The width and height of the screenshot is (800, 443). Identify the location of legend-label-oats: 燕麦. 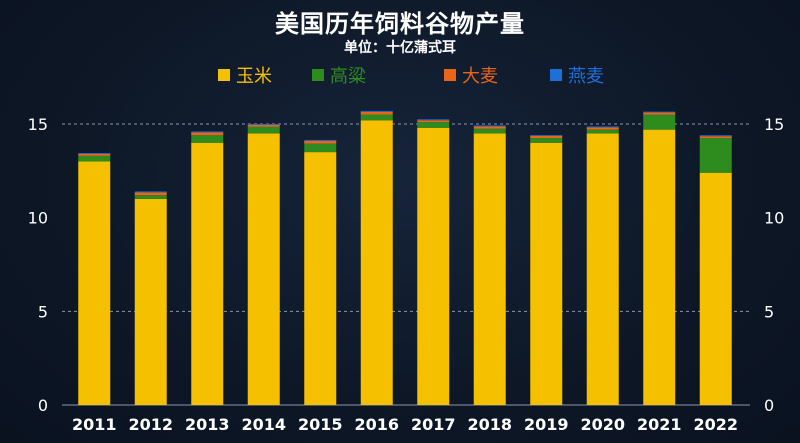
(586, 76).